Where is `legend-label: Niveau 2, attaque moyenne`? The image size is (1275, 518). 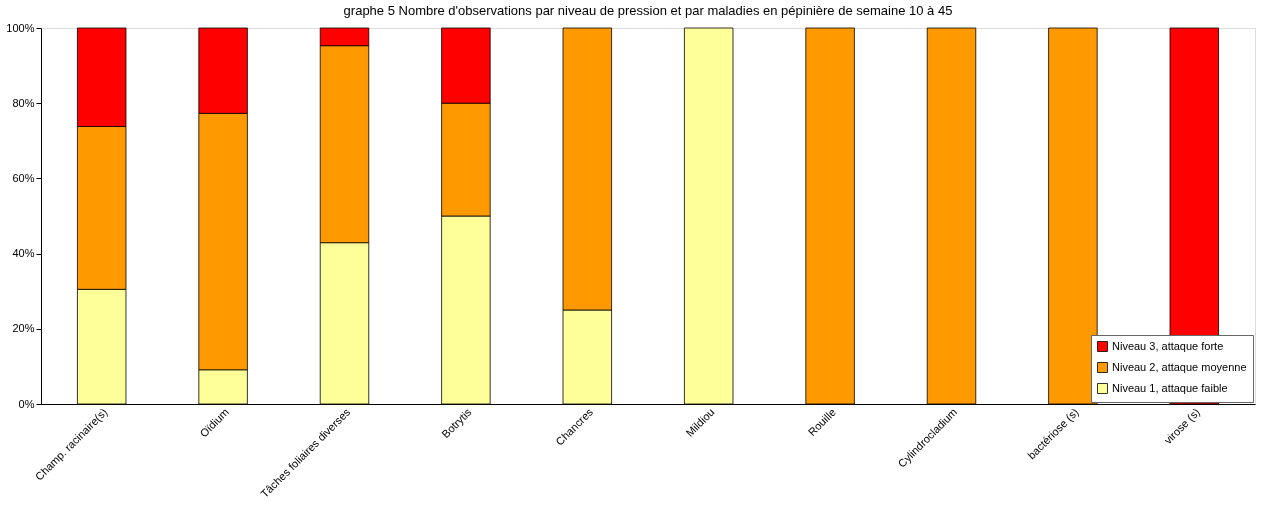 legend-label: Niveau 2, attaque moyenne is located at coordinates (1179, 366).